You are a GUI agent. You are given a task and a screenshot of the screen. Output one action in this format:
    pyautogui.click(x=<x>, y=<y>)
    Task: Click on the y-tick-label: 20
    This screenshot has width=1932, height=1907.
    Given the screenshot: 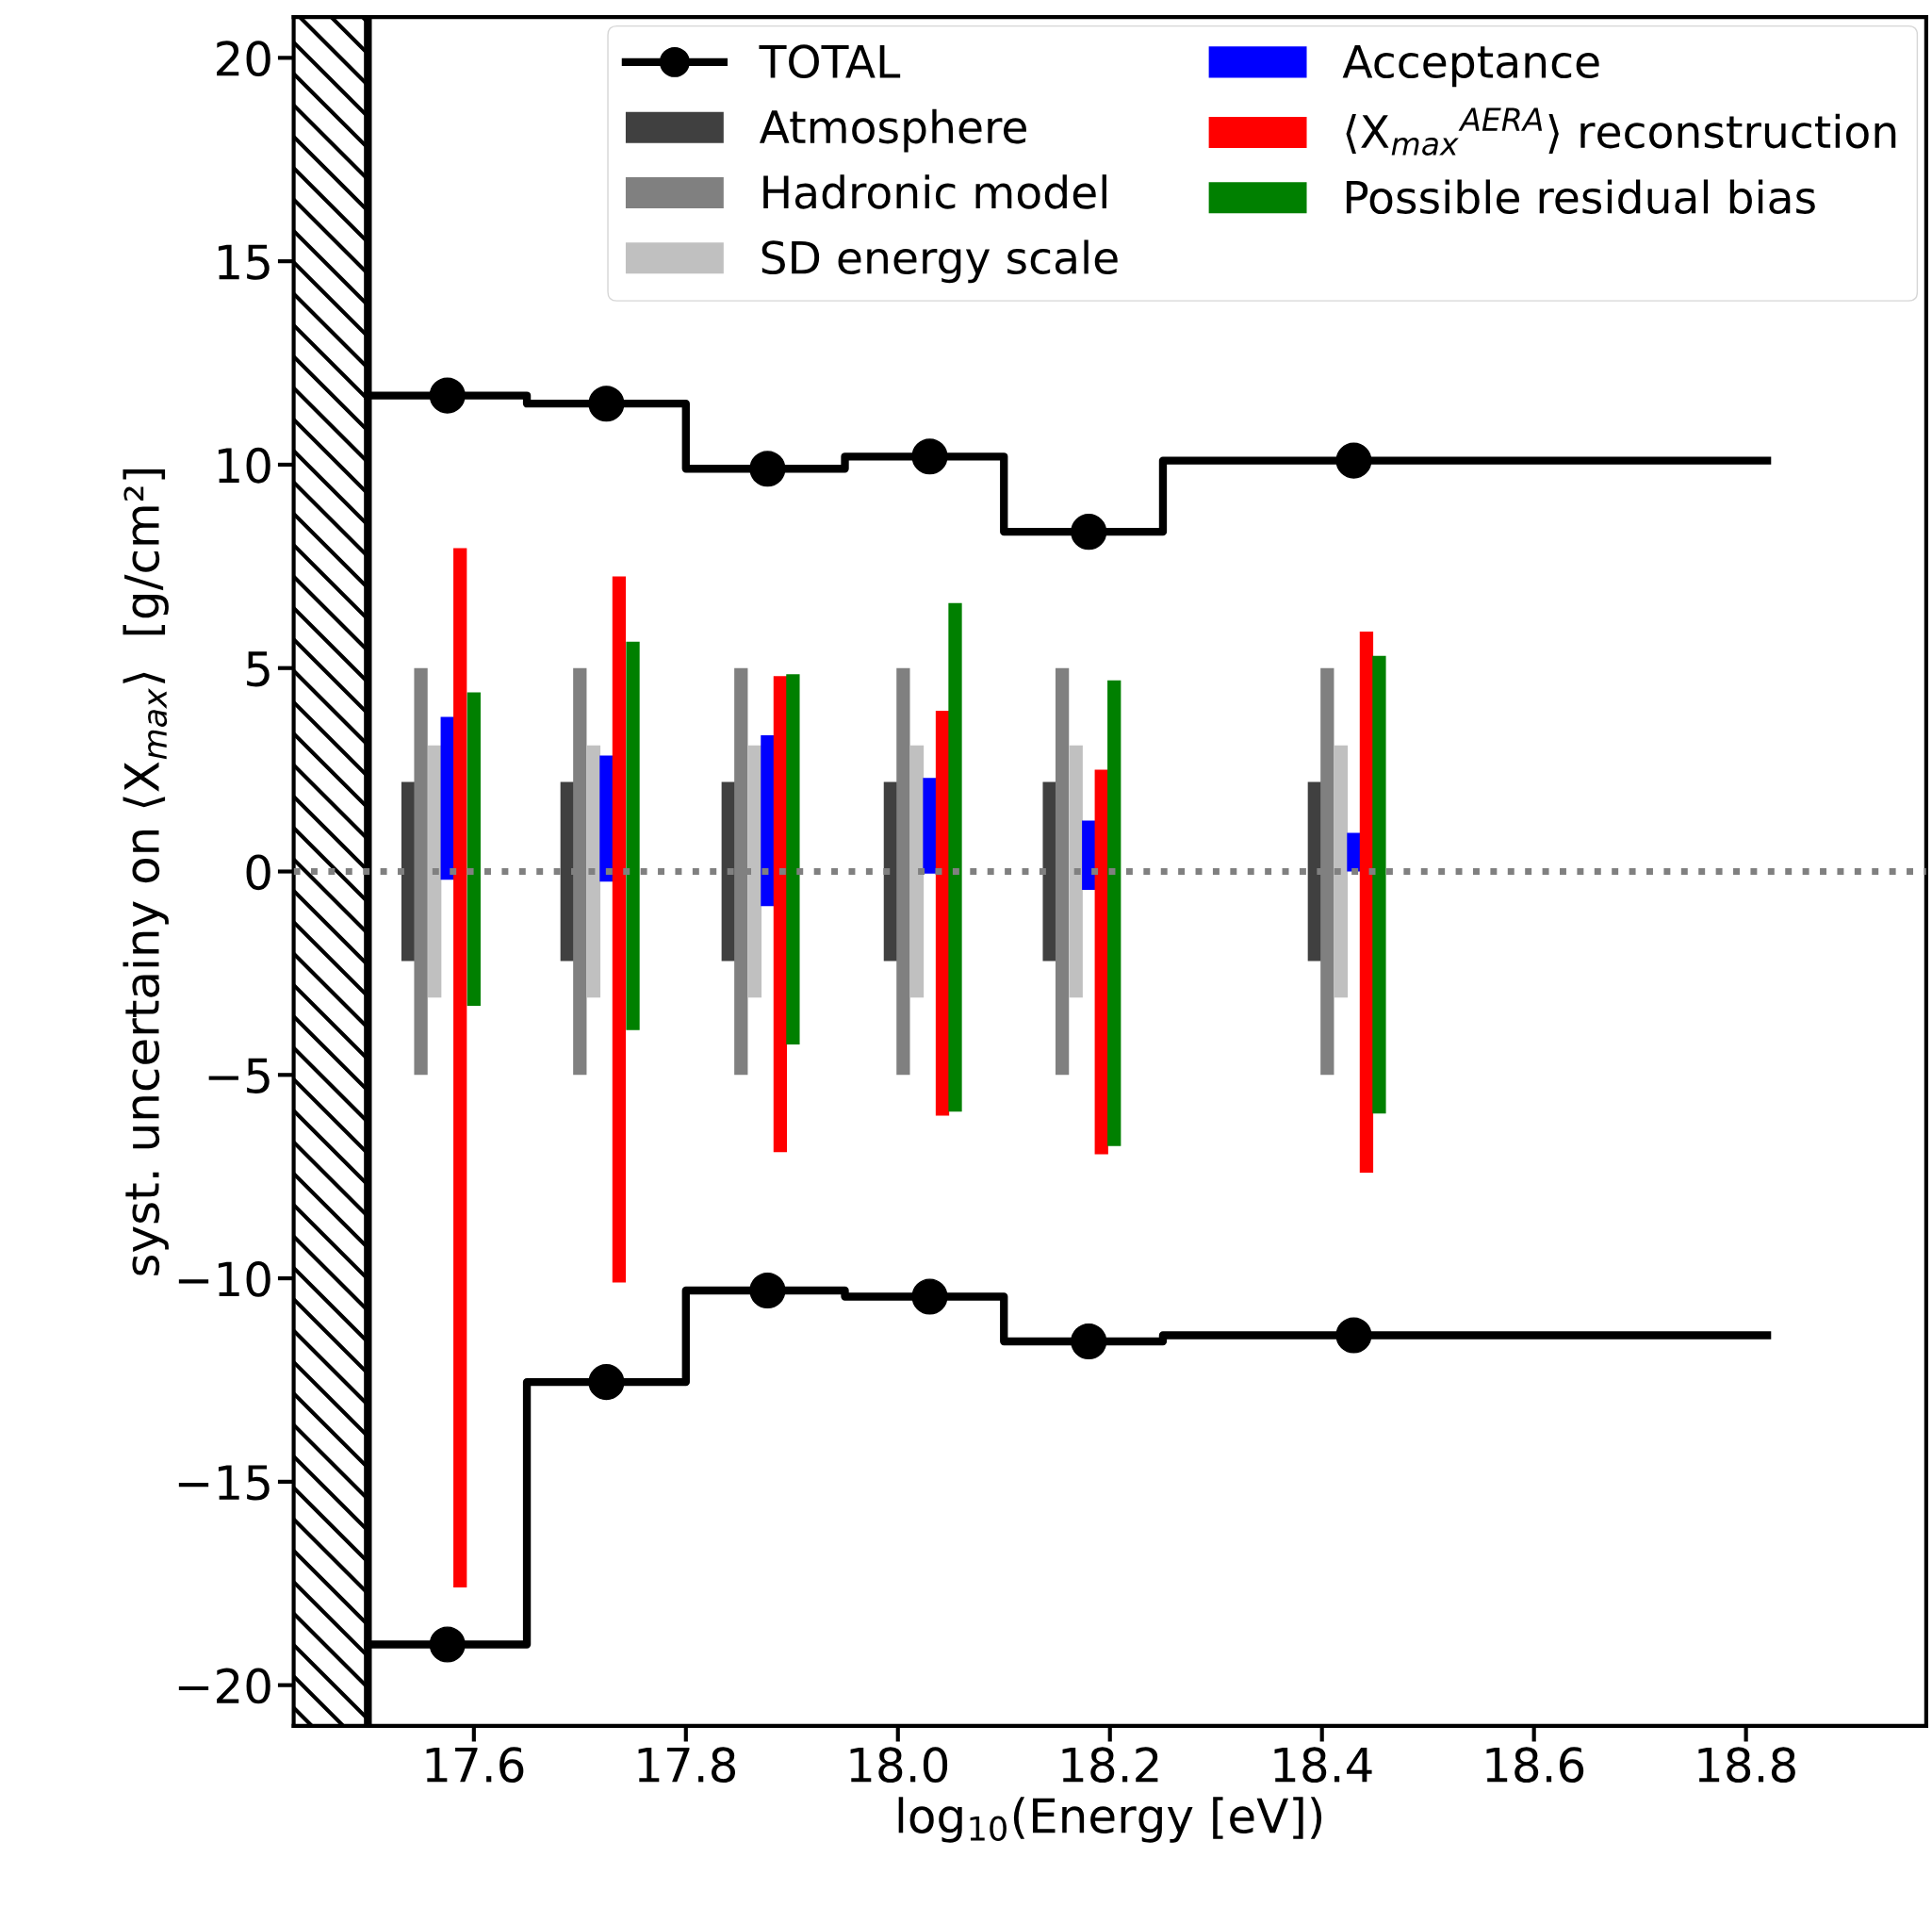 What is the action you would take?
    pyautogui.click(x=243, y=59)
    